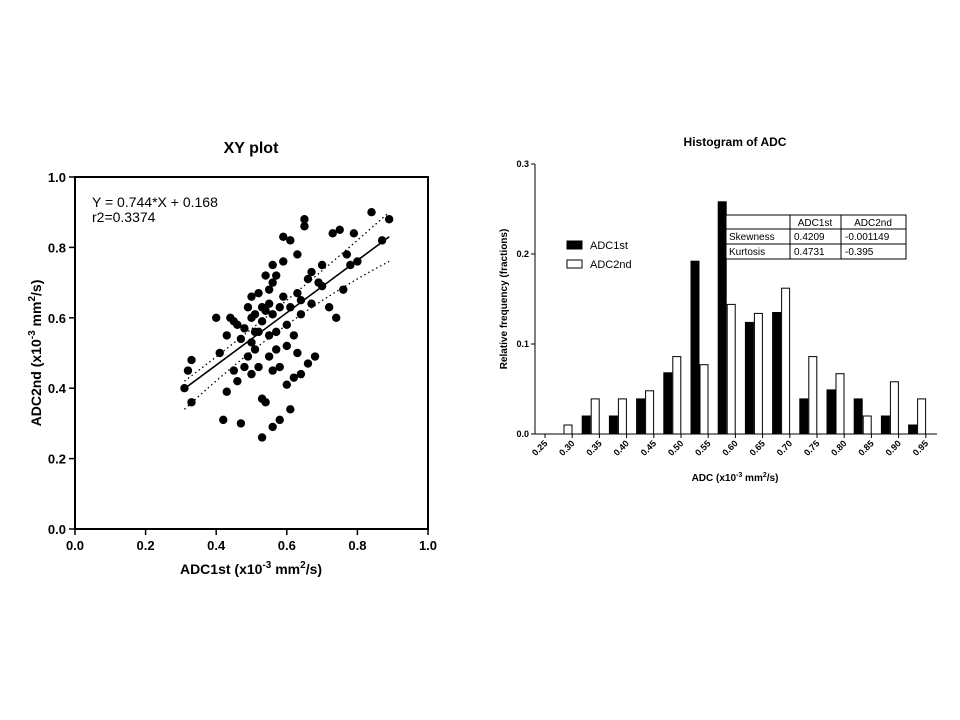 Image resolution: width=960 pixels, height=720 pixels. What do you see at coordinates (815, 223) in the screenshot?
I see `stats-header-adc1st: ADC1st` at bounding box center [815, 223].